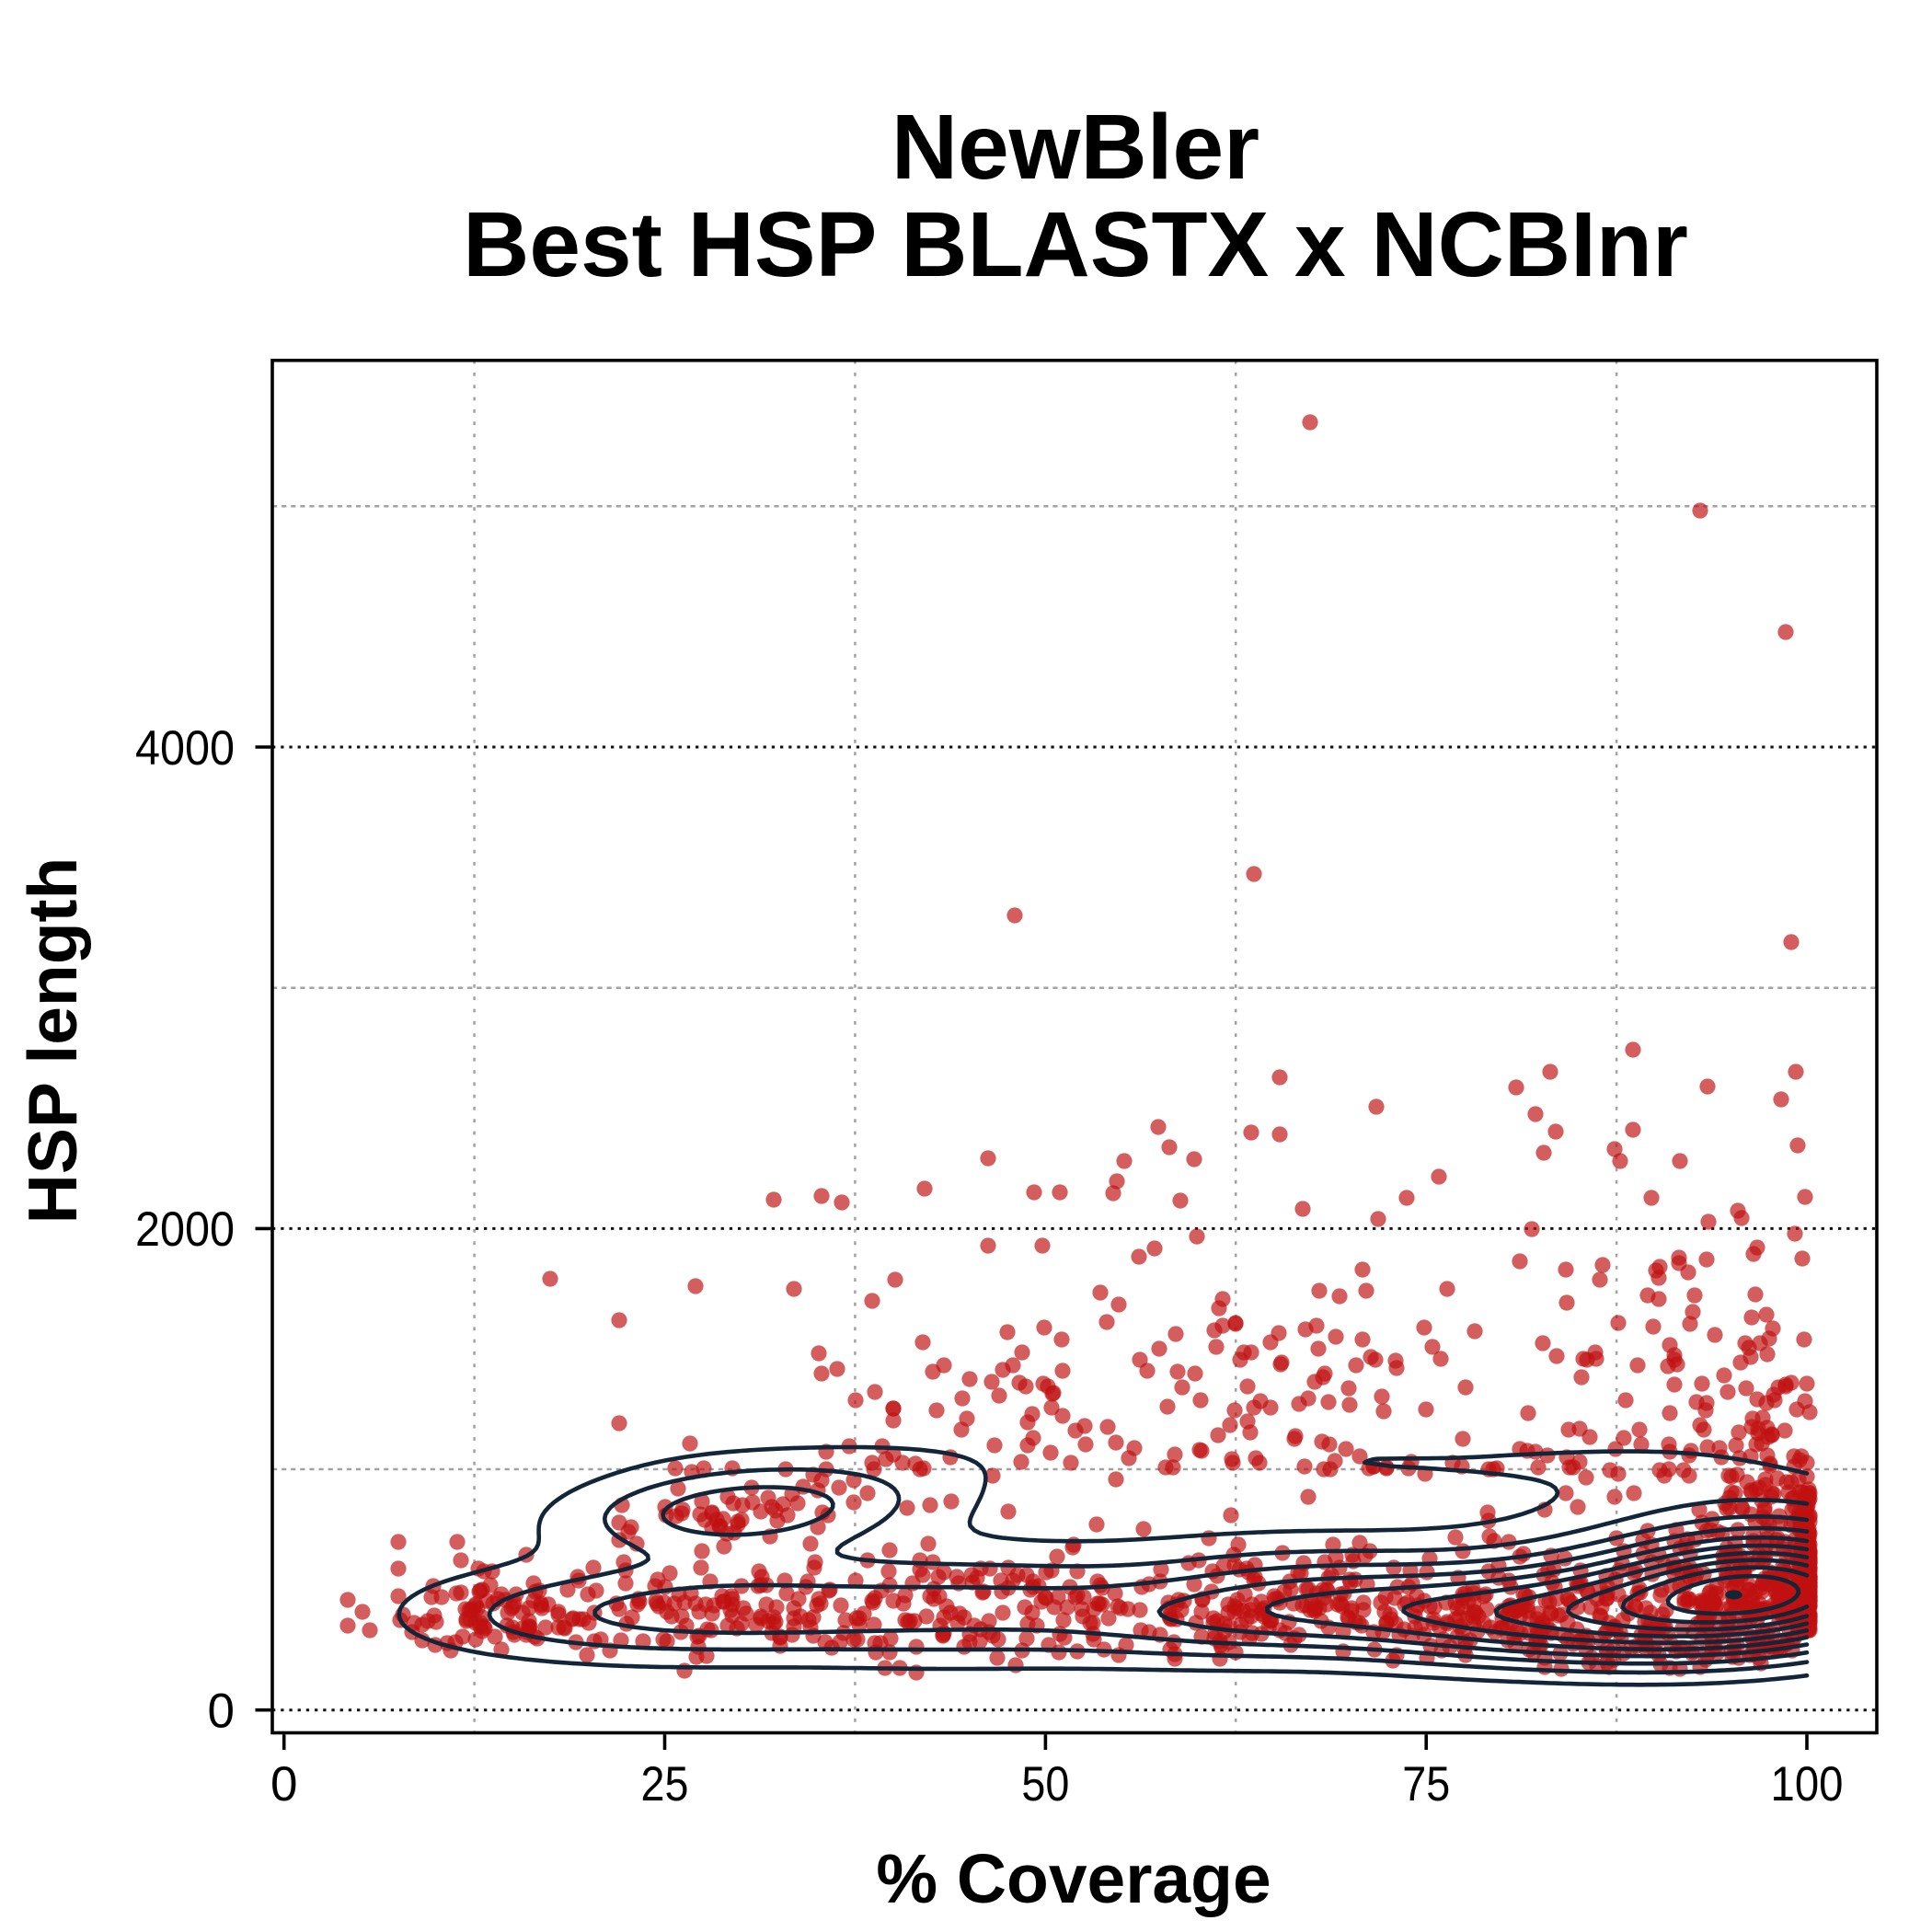 Image resolution: width=1932 pixels, height=1932 pixels. I want to click on svg-text: NewBler, so click(1075, 147).